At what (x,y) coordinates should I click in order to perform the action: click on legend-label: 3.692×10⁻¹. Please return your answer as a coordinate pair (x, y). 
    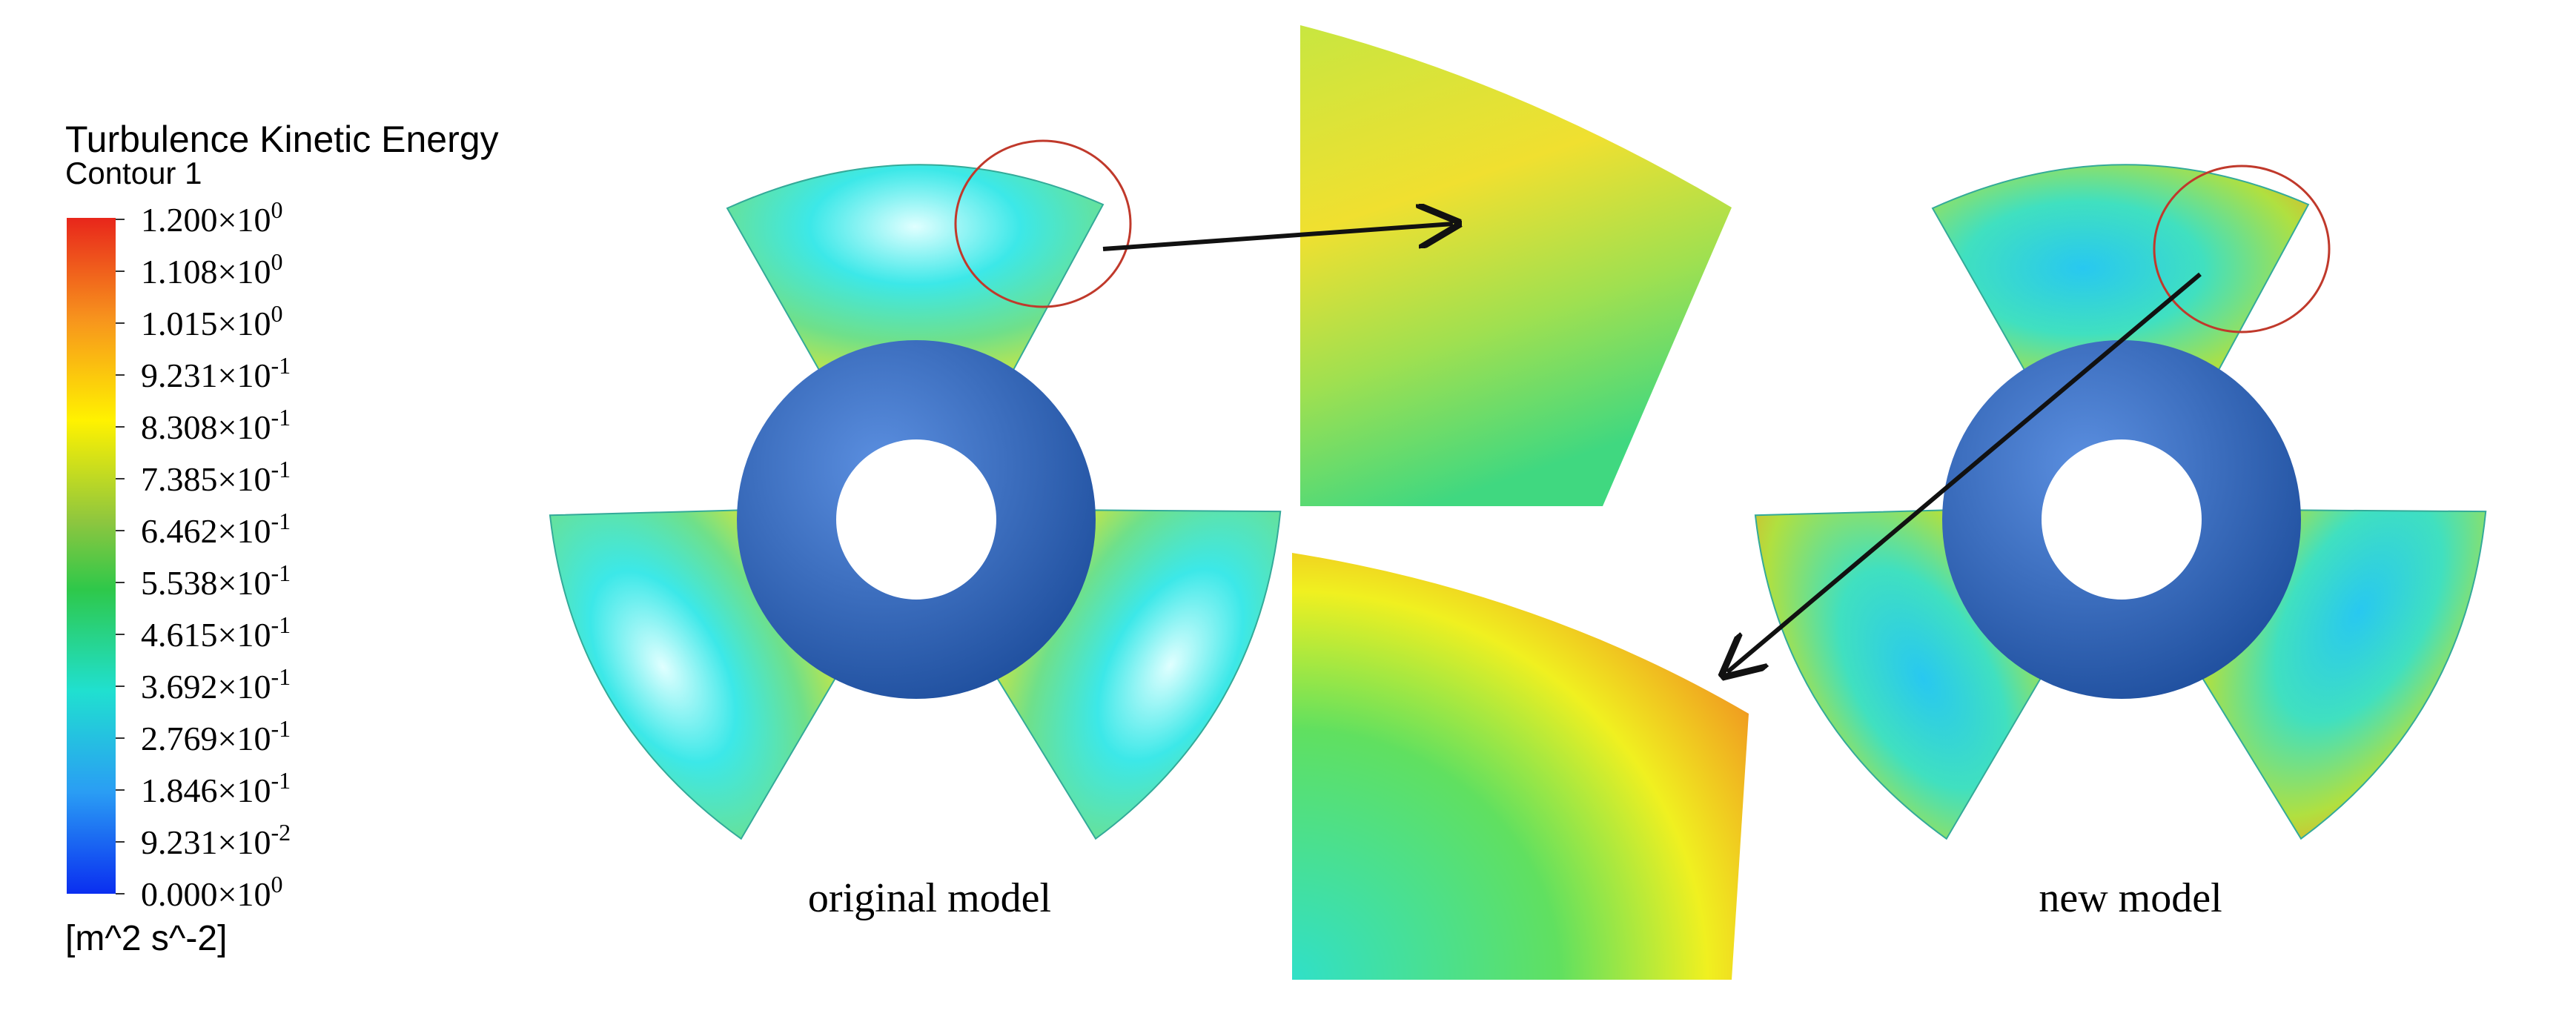
    Looking at the image, I should click on (216, 684).